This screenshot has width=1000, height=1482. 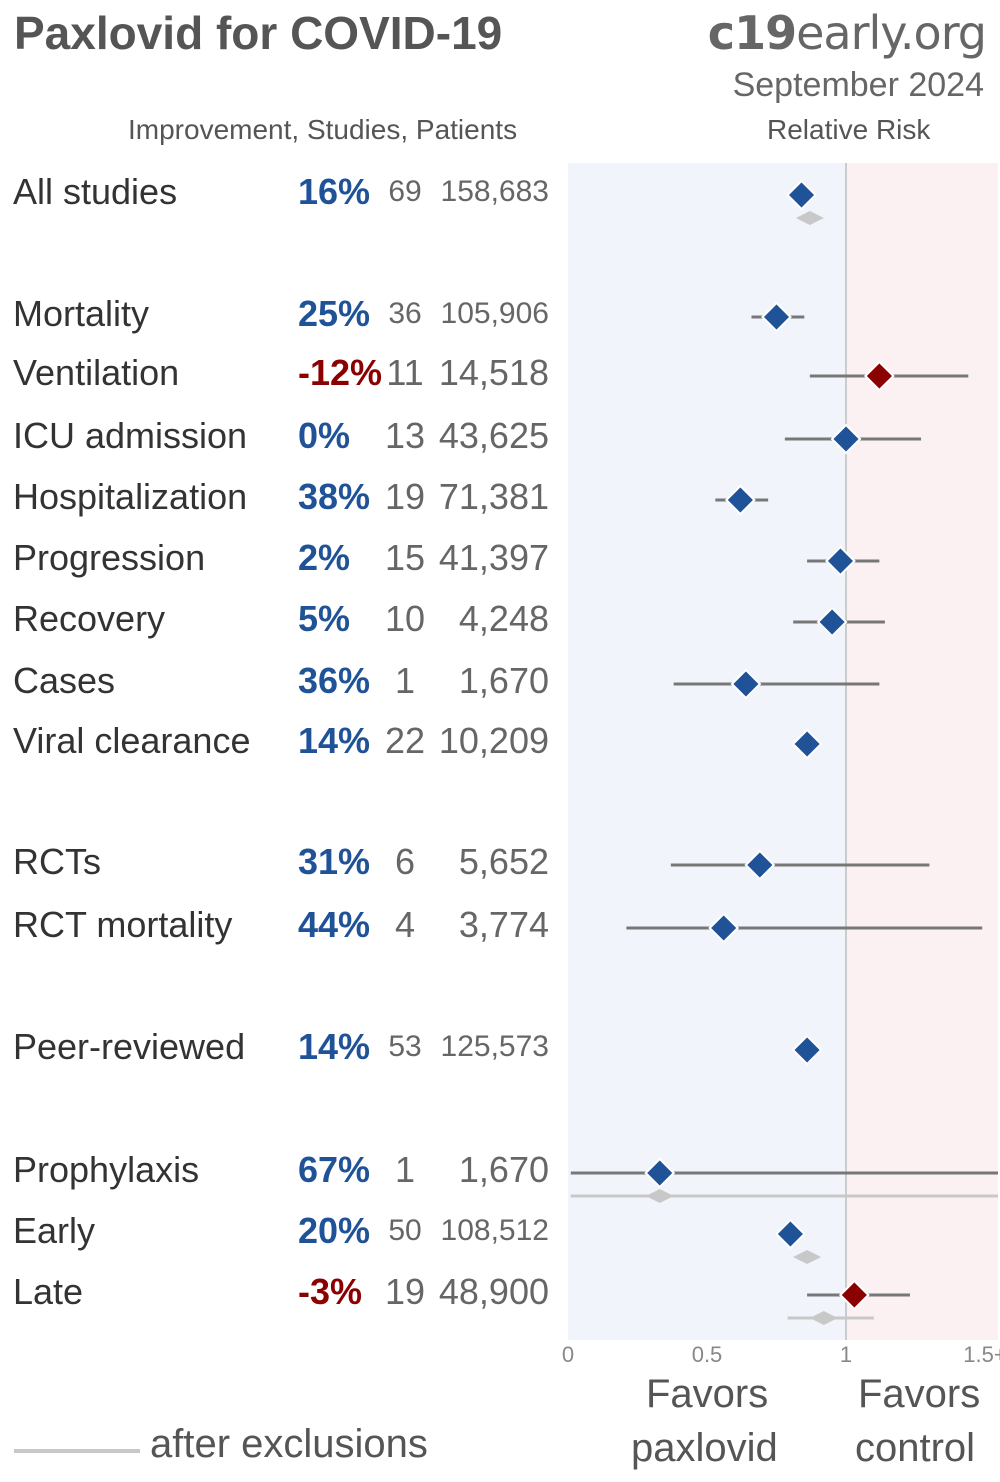 What do you see at coordinates (405, 372) in the screenshot?
I see `row-studies: 11` at bounding box center [405, 372].